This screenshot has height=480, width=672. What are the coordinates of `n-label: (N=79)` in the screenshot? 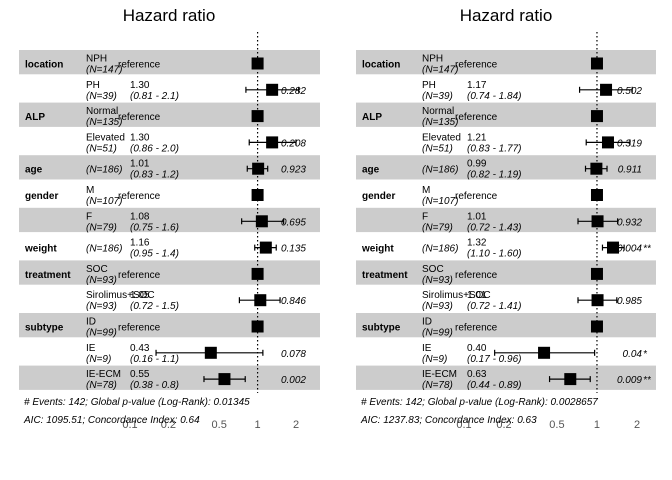 It's located at (101, 227).